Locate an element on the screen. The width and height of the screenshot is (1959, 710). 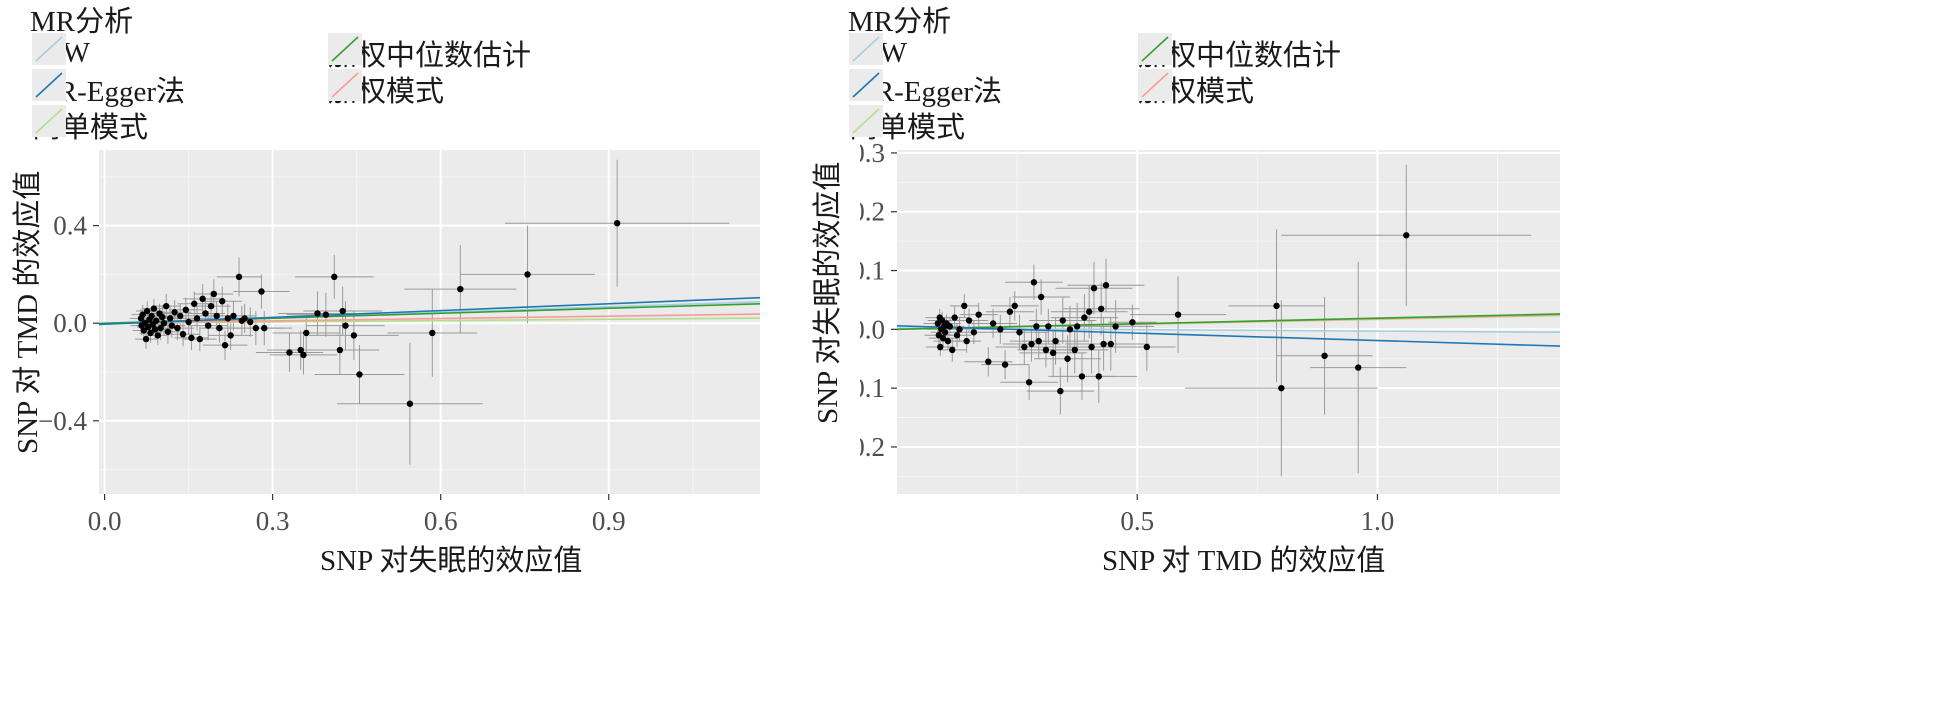
legend-item: 加权中位数估计 is located at coordinates (1239, 53).